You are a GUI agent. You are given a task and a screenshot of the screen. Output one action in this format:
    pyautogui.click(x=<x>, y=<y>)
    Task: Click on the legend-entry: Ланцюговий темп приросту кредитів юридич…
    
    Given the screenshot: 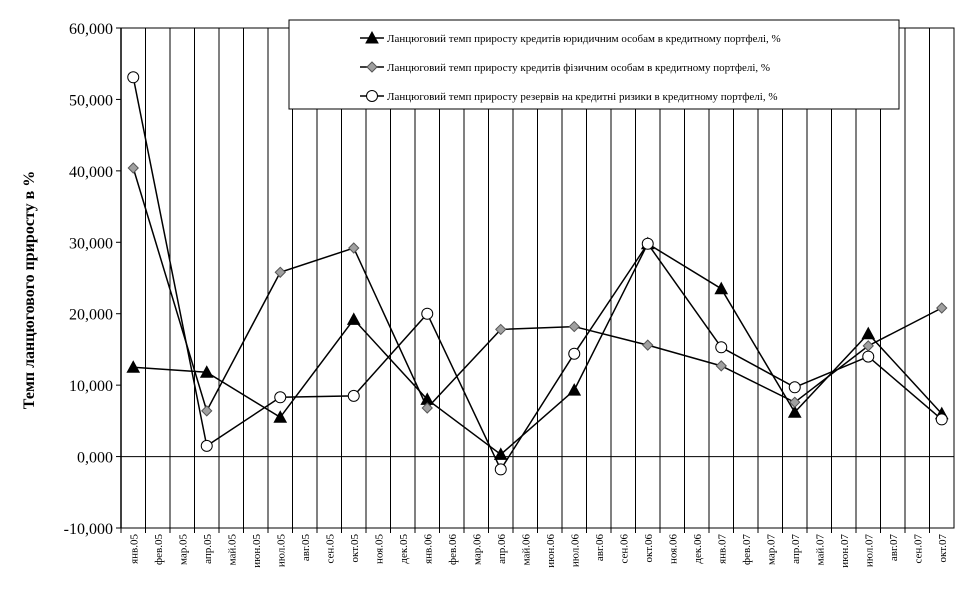 What is the action you would take?
    pyautogui.click(x=584, y=39)
    